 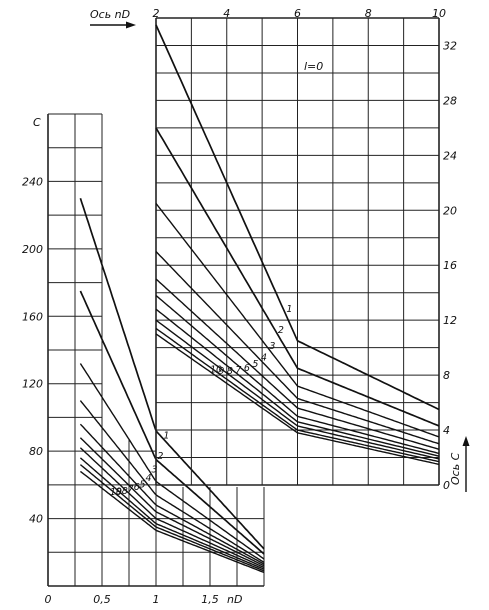 What do you see at coordinates (36, 519) in the screenshot?
I see `lower-y-tick-label: 40` at bounding box center [36, 519].